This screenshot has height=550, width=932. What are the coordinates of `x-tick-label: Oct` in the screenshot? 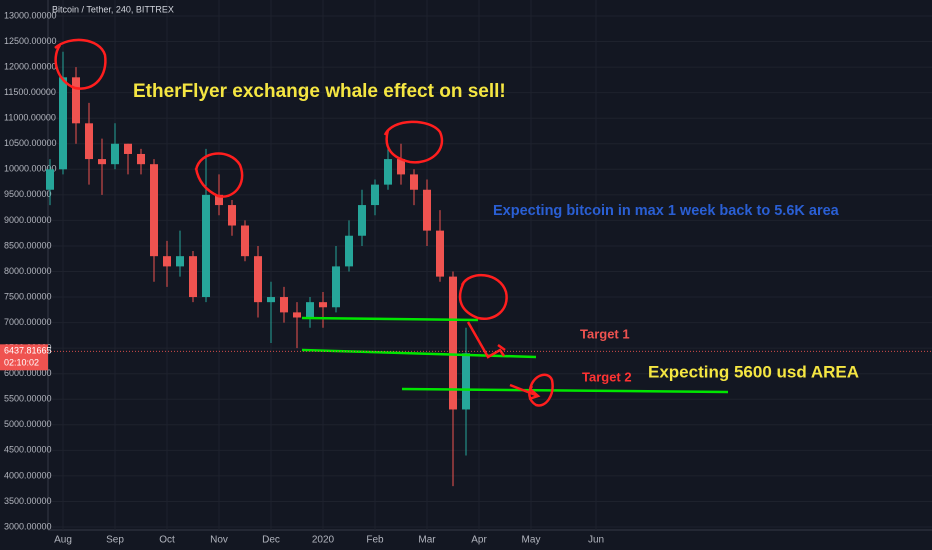 It's located at (167, 540).